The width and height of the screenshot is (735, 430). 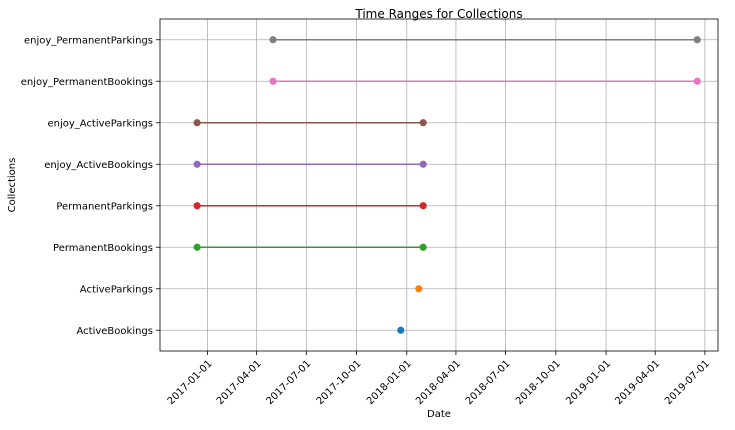 I want to click on x-tick-label: 2017-01-01, so click(x=190, y=382).